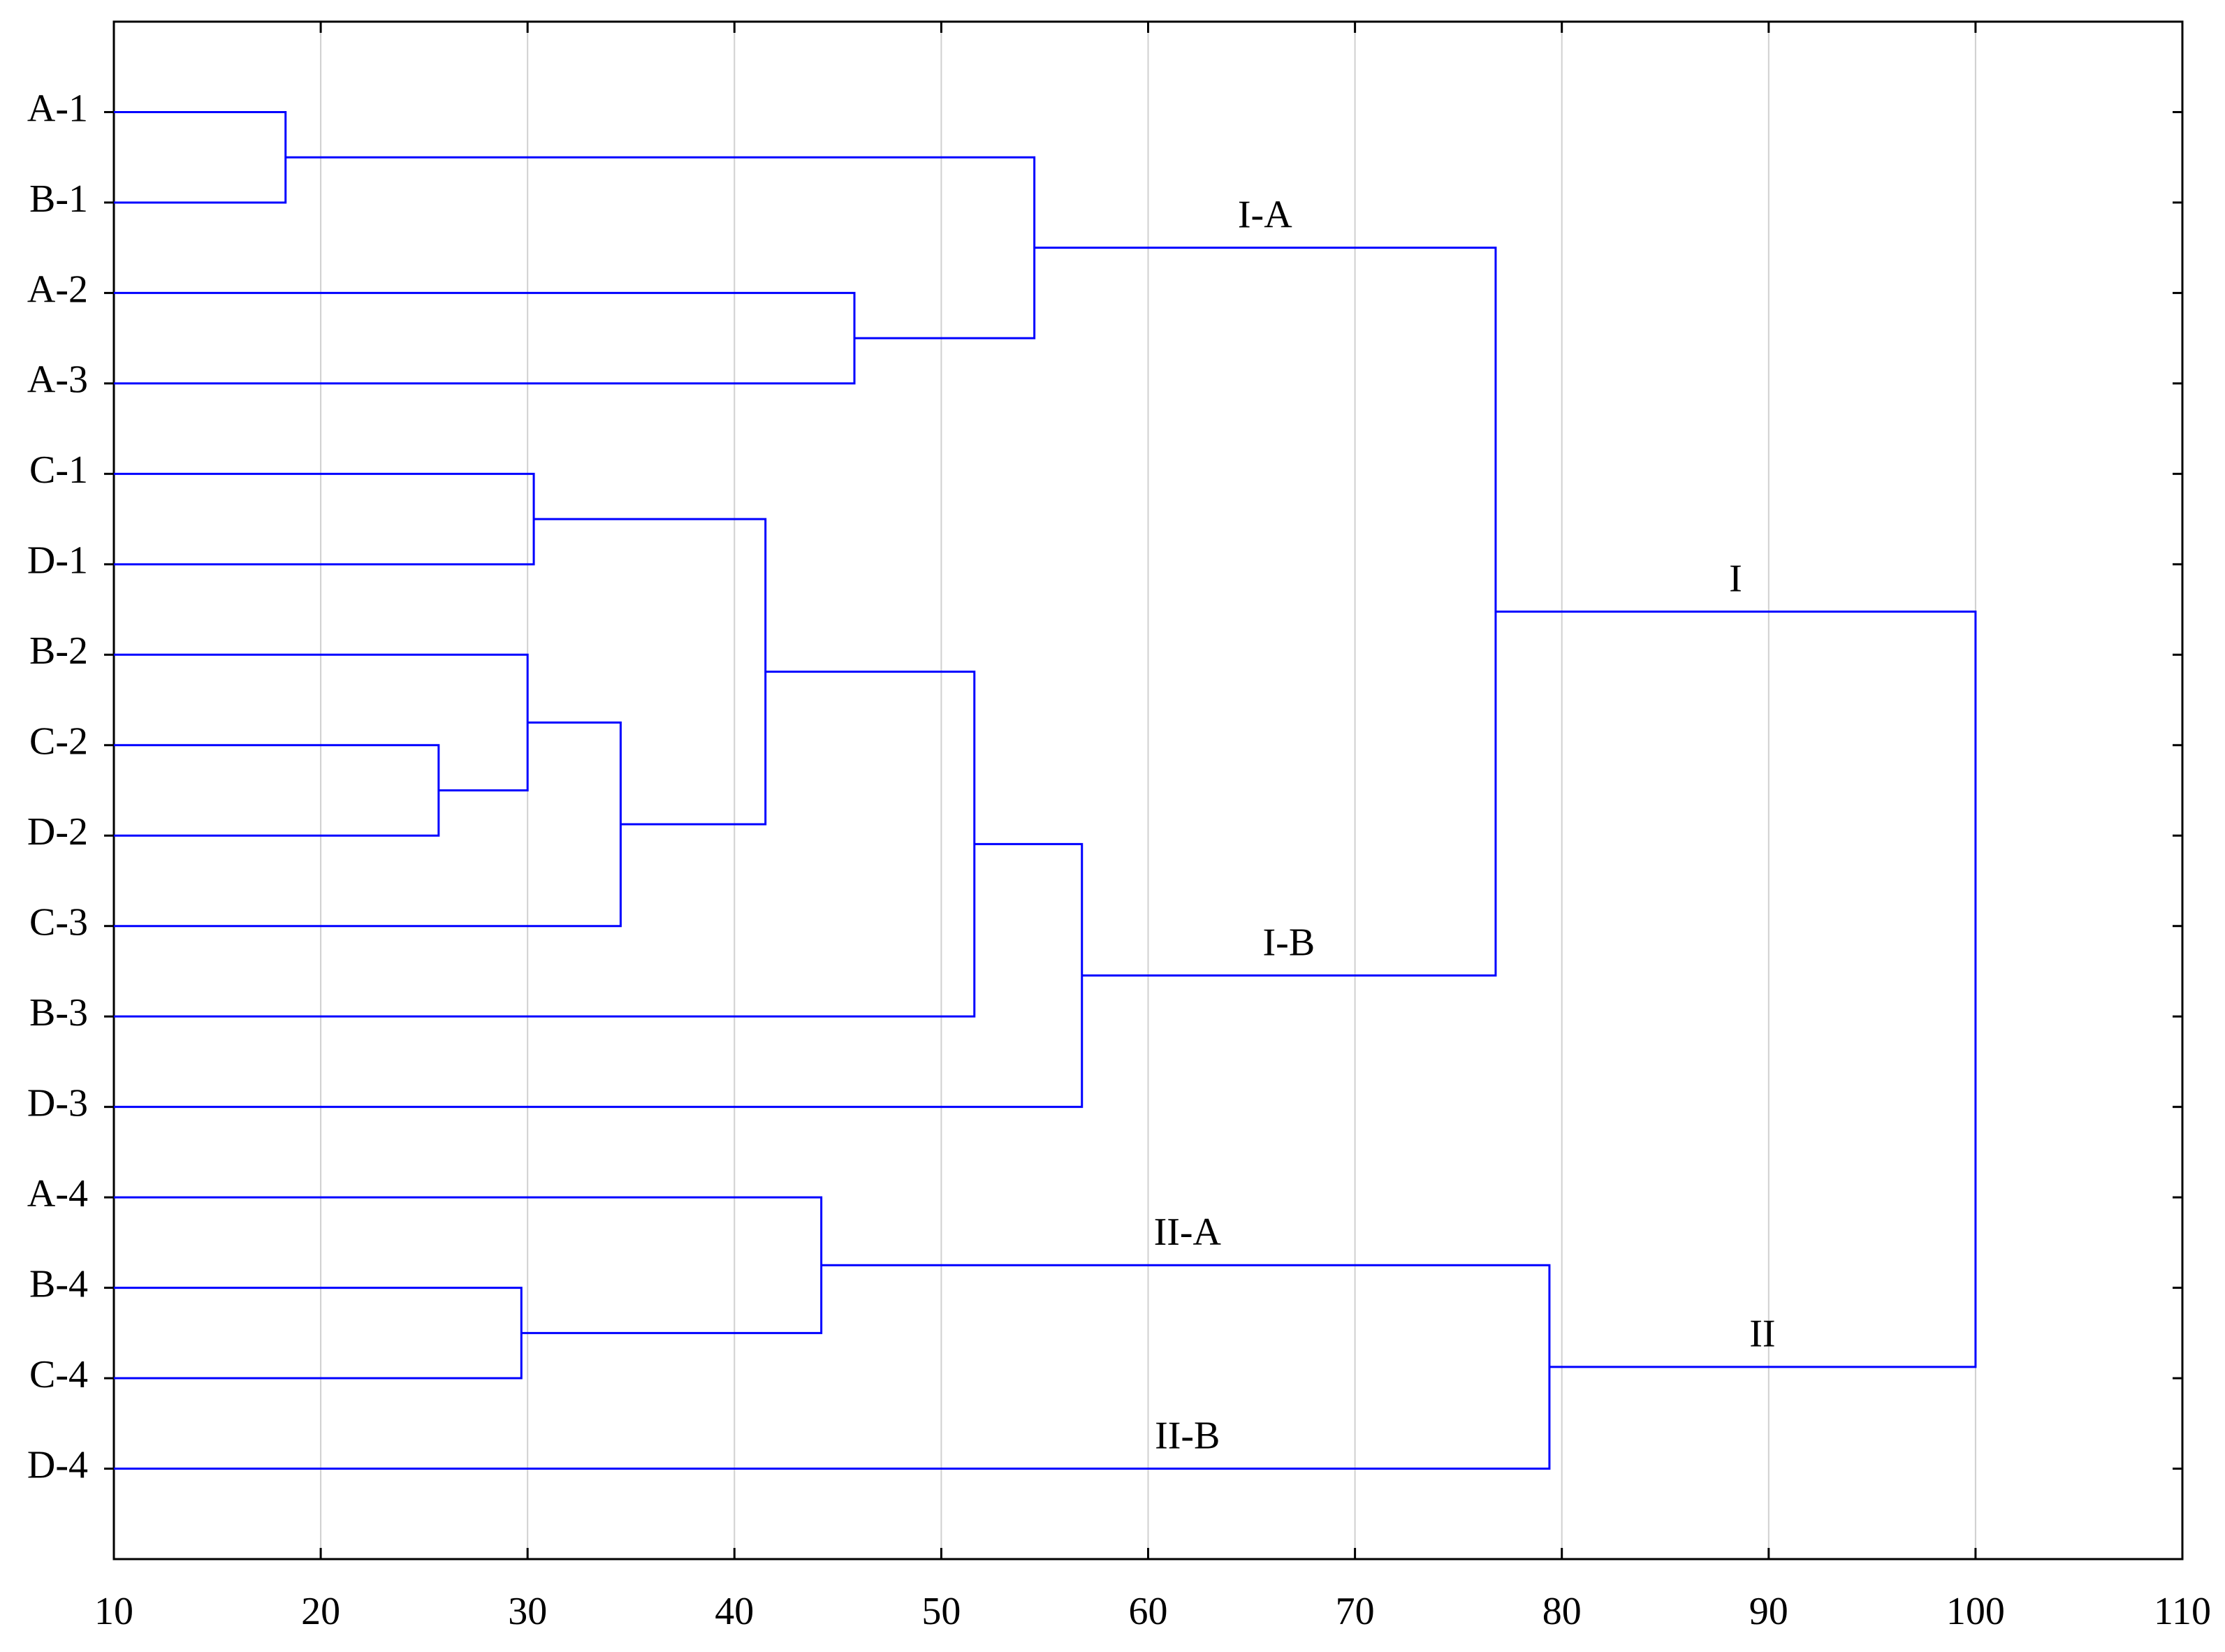 This screenshot has height=1652, width=2225. Describe the element at coordinates (941, 1611) in the screenshot. I see `x-tick-label: 50` at that location.